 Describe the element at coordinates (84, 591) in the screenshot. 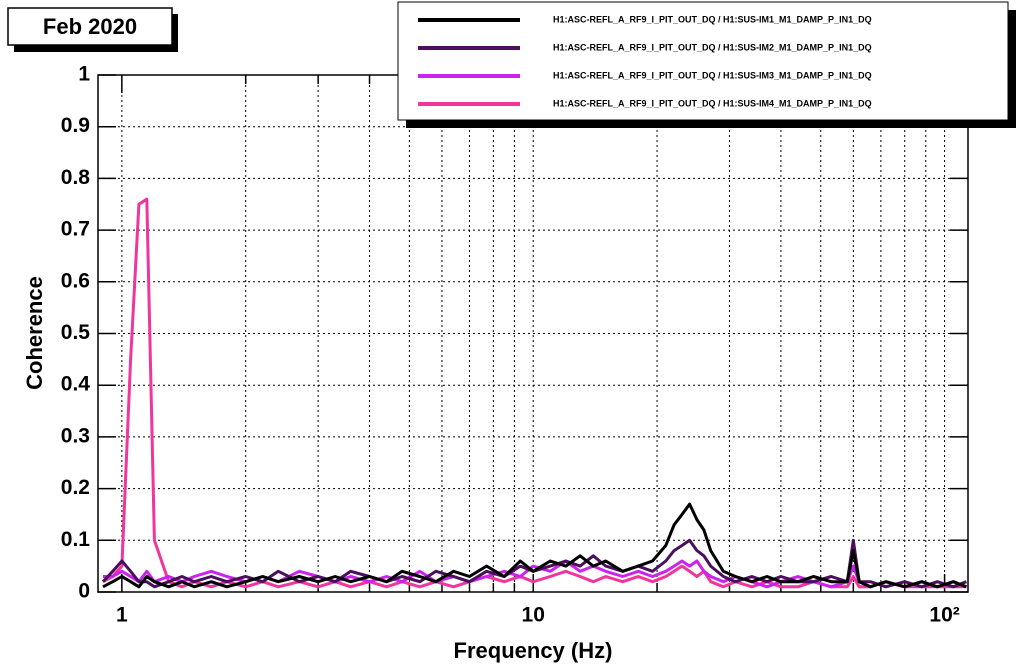

I see `y-tick-label: 0` at that location.